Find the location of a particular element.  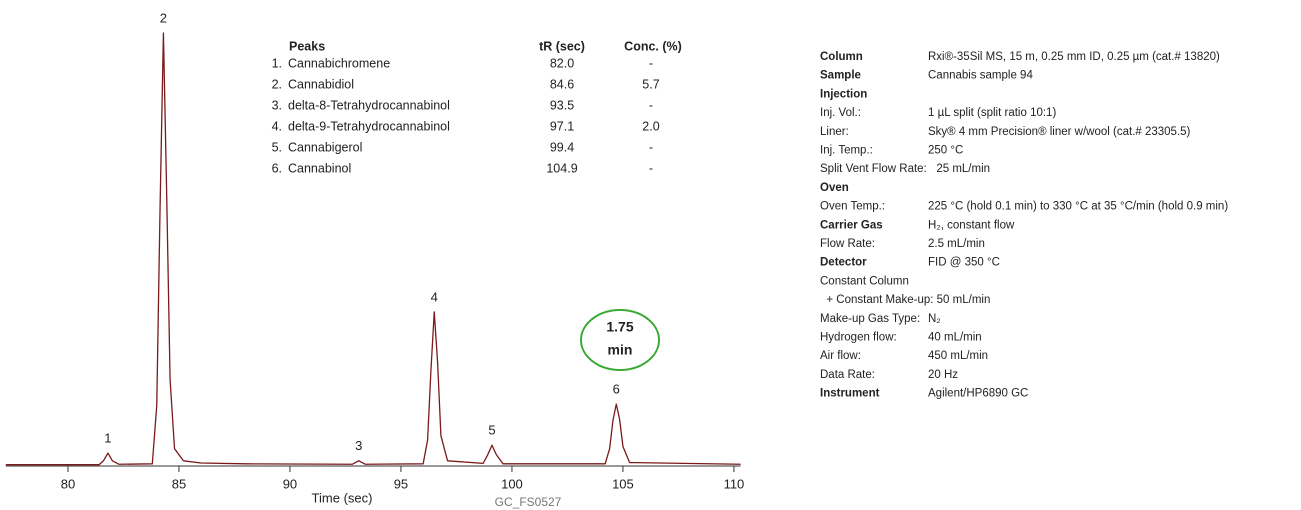

condition-label: Carrier Gas is located at coordinates (851, 225).